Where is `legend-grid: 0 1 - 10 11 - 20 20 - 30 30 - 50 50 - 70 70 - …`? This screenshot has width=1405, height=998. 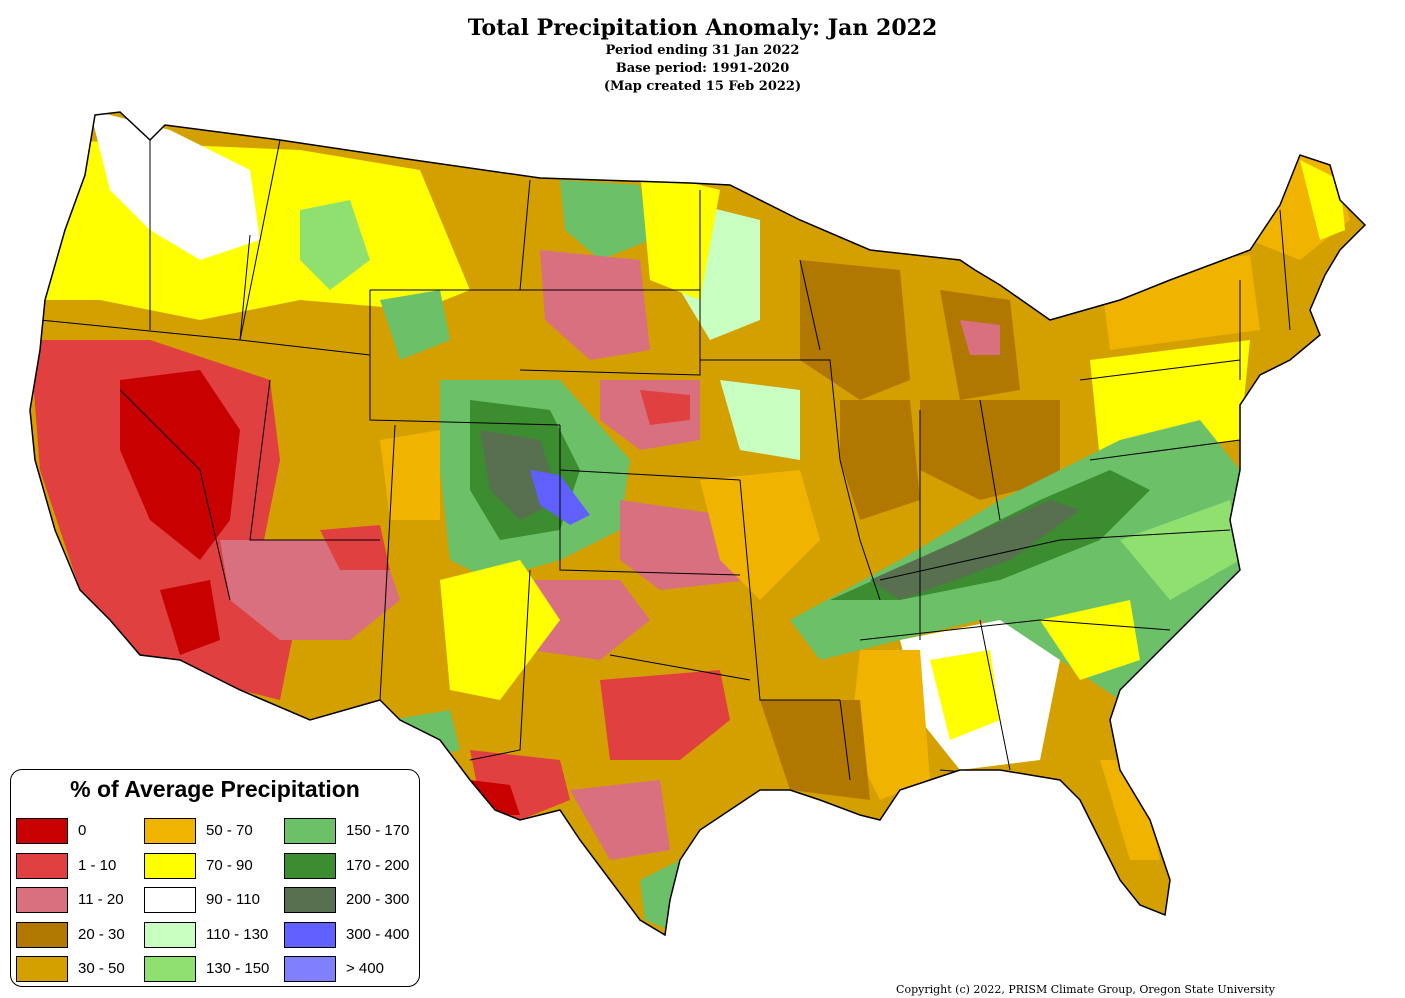
legend-grid: 0 1 - 10 11 - 20 20 - 30 30 - 50 50 - 70 70 - … is located at coordinates (216, 900).